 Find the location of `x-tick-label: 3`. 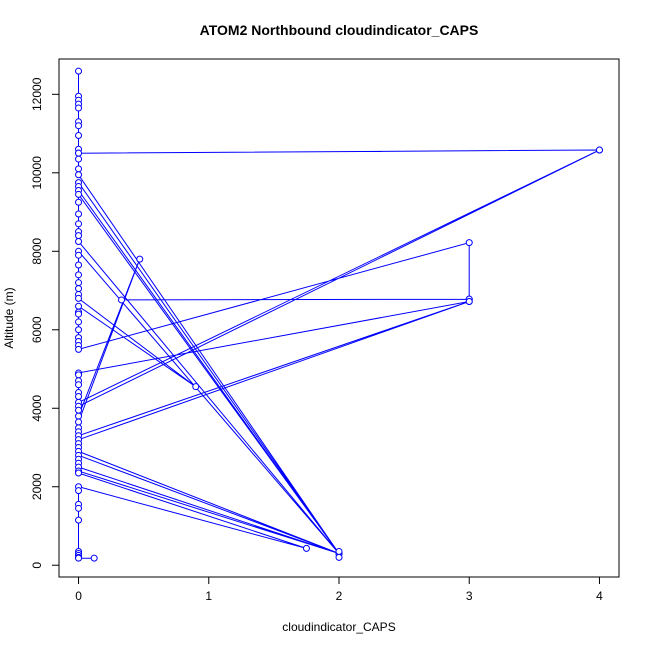

x-tick-label: 3 is located at coordinates (469, 596).